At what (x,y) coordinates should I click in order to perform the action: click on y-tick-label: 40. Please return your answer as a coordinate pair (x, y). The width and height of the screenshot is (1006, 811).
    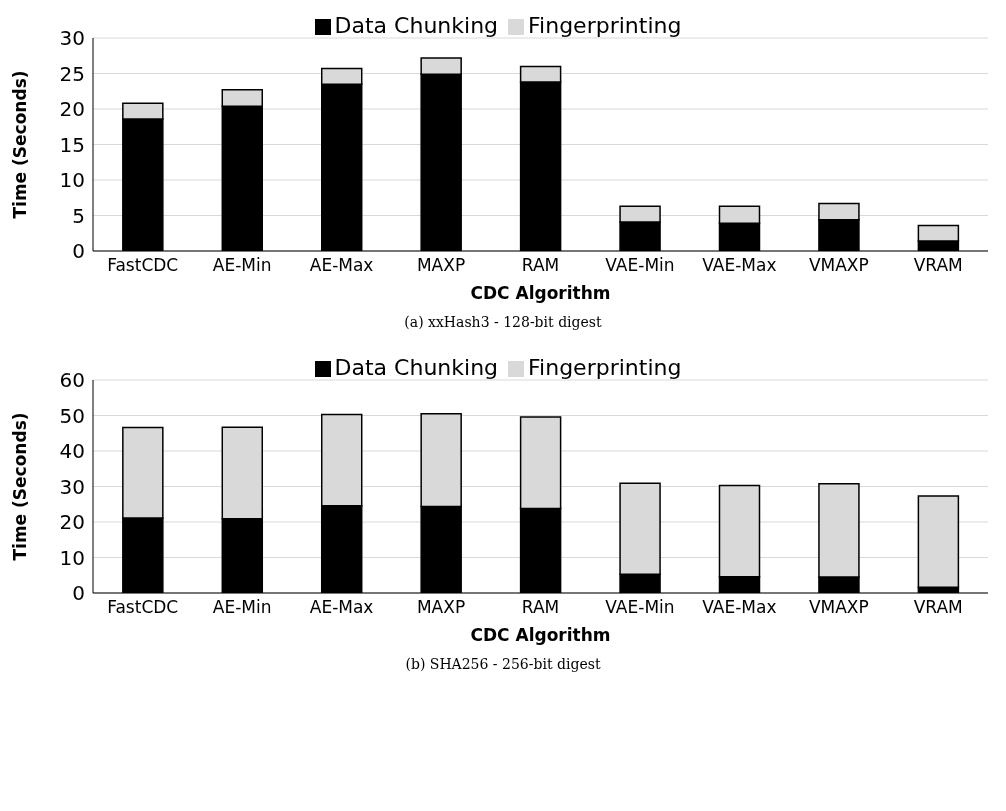
    Looking at the image, I should click on (72, 451).